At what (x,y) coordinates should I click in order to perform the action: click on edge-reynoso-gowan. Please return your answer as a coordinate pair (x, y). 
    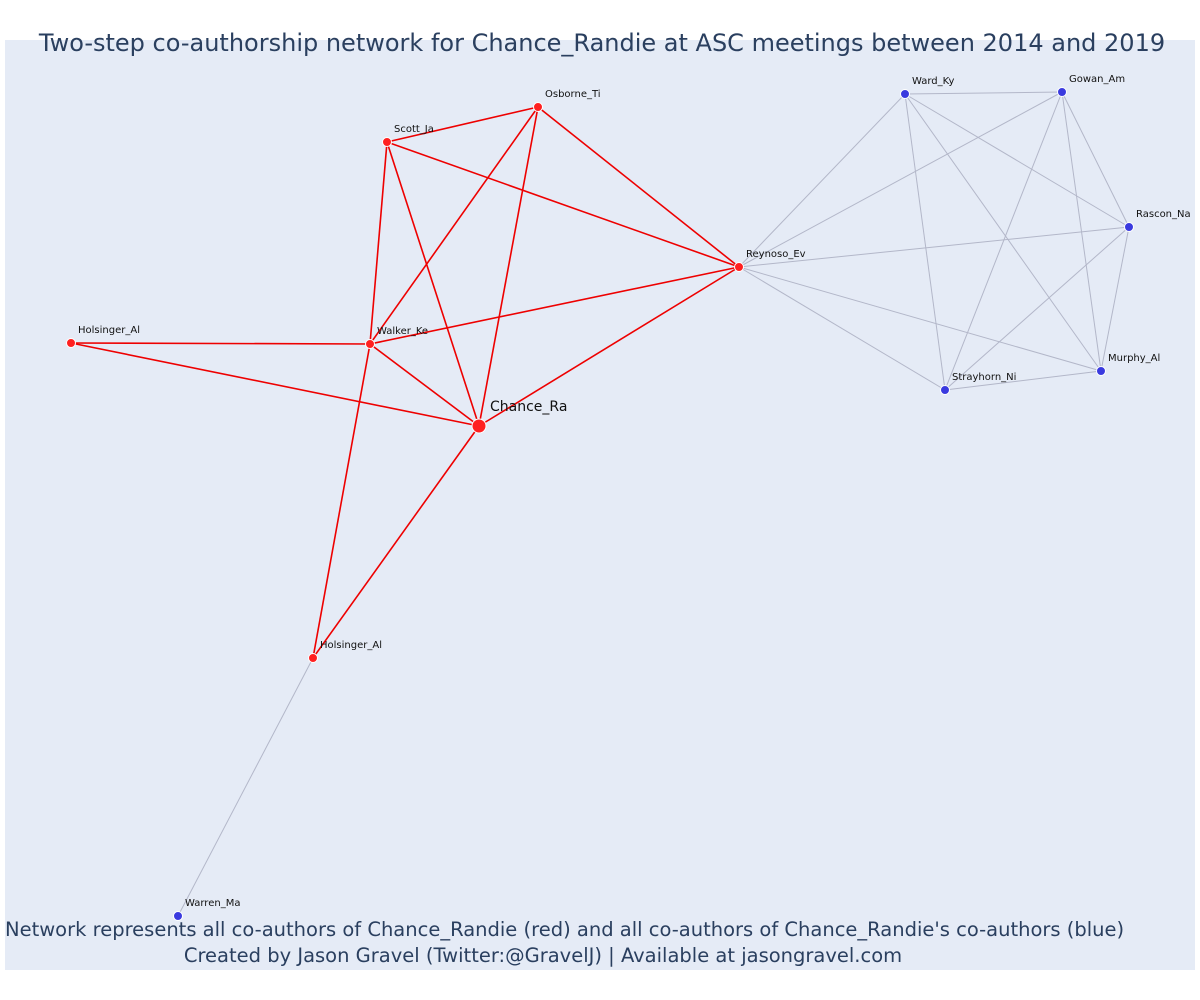
    Looking at the image, I should click on (900, 179).